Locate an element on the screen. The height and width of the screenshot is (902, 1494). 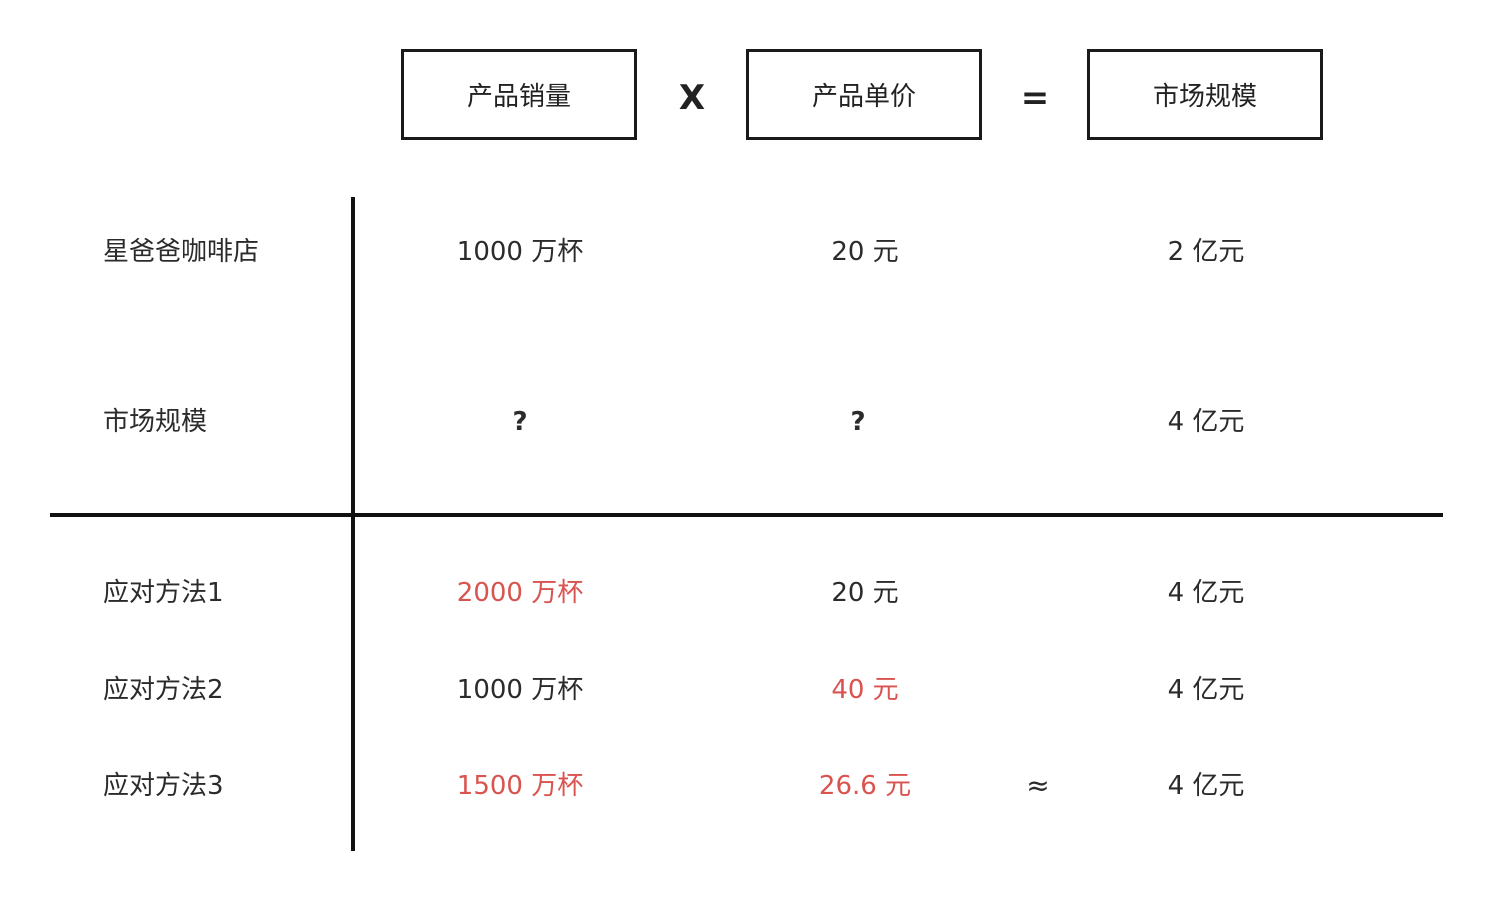
row4-sales: 1000 万杯 is located at coordinates (520, 690).